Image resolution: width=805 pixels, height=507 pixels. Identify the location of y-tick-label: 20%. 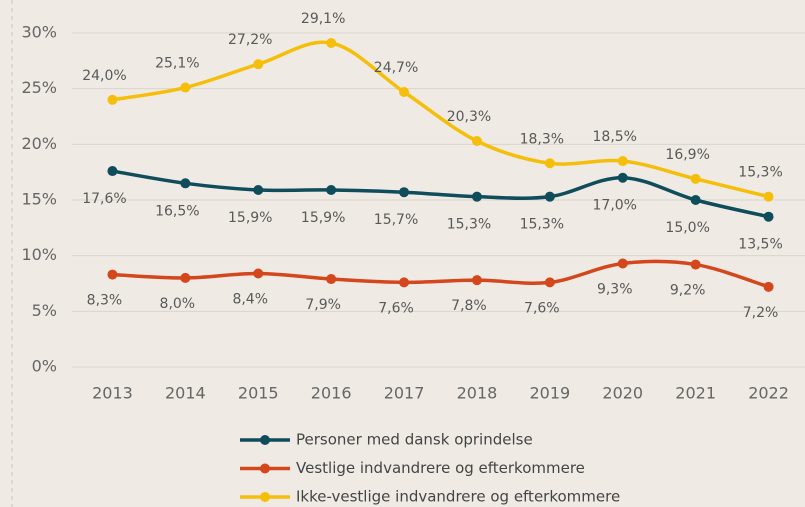
(39, 143).